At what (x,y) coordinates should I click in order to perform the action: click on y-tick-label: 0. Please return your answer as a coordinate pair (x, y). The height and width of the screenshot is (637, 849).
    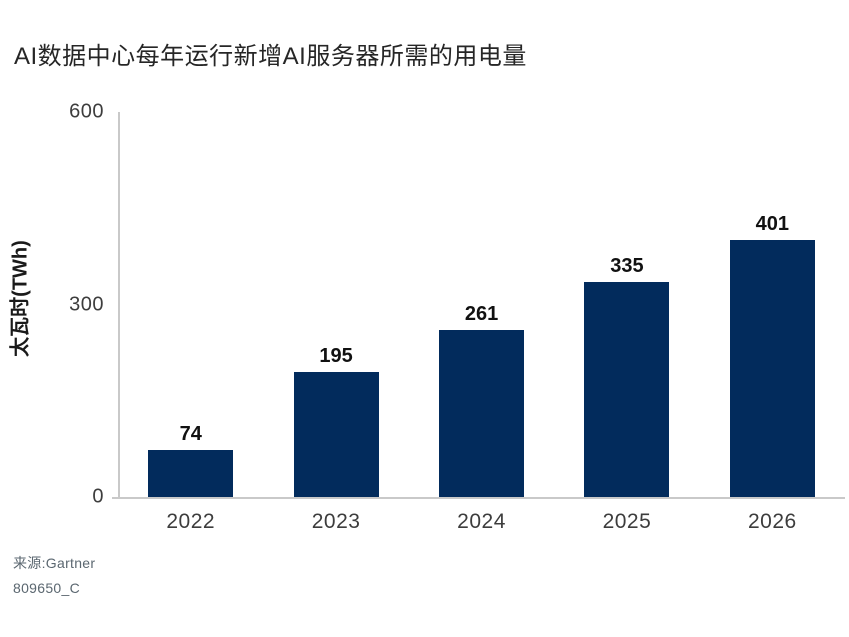
    Looking at the image, I should click on (98, 496).